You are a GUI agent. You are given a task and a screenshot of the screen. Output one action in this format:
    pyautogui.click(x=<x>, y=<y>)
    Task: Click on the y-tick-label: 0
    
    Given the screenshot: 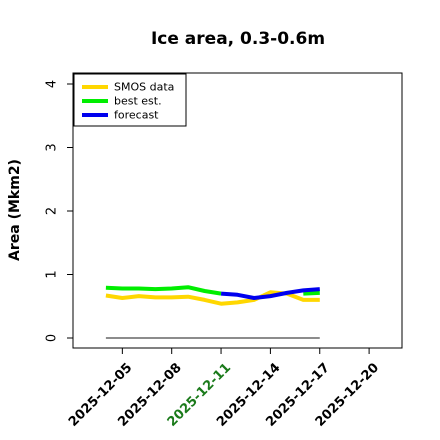 What is the action you would take?
    pyautogui.click(x=52, y=338)
    